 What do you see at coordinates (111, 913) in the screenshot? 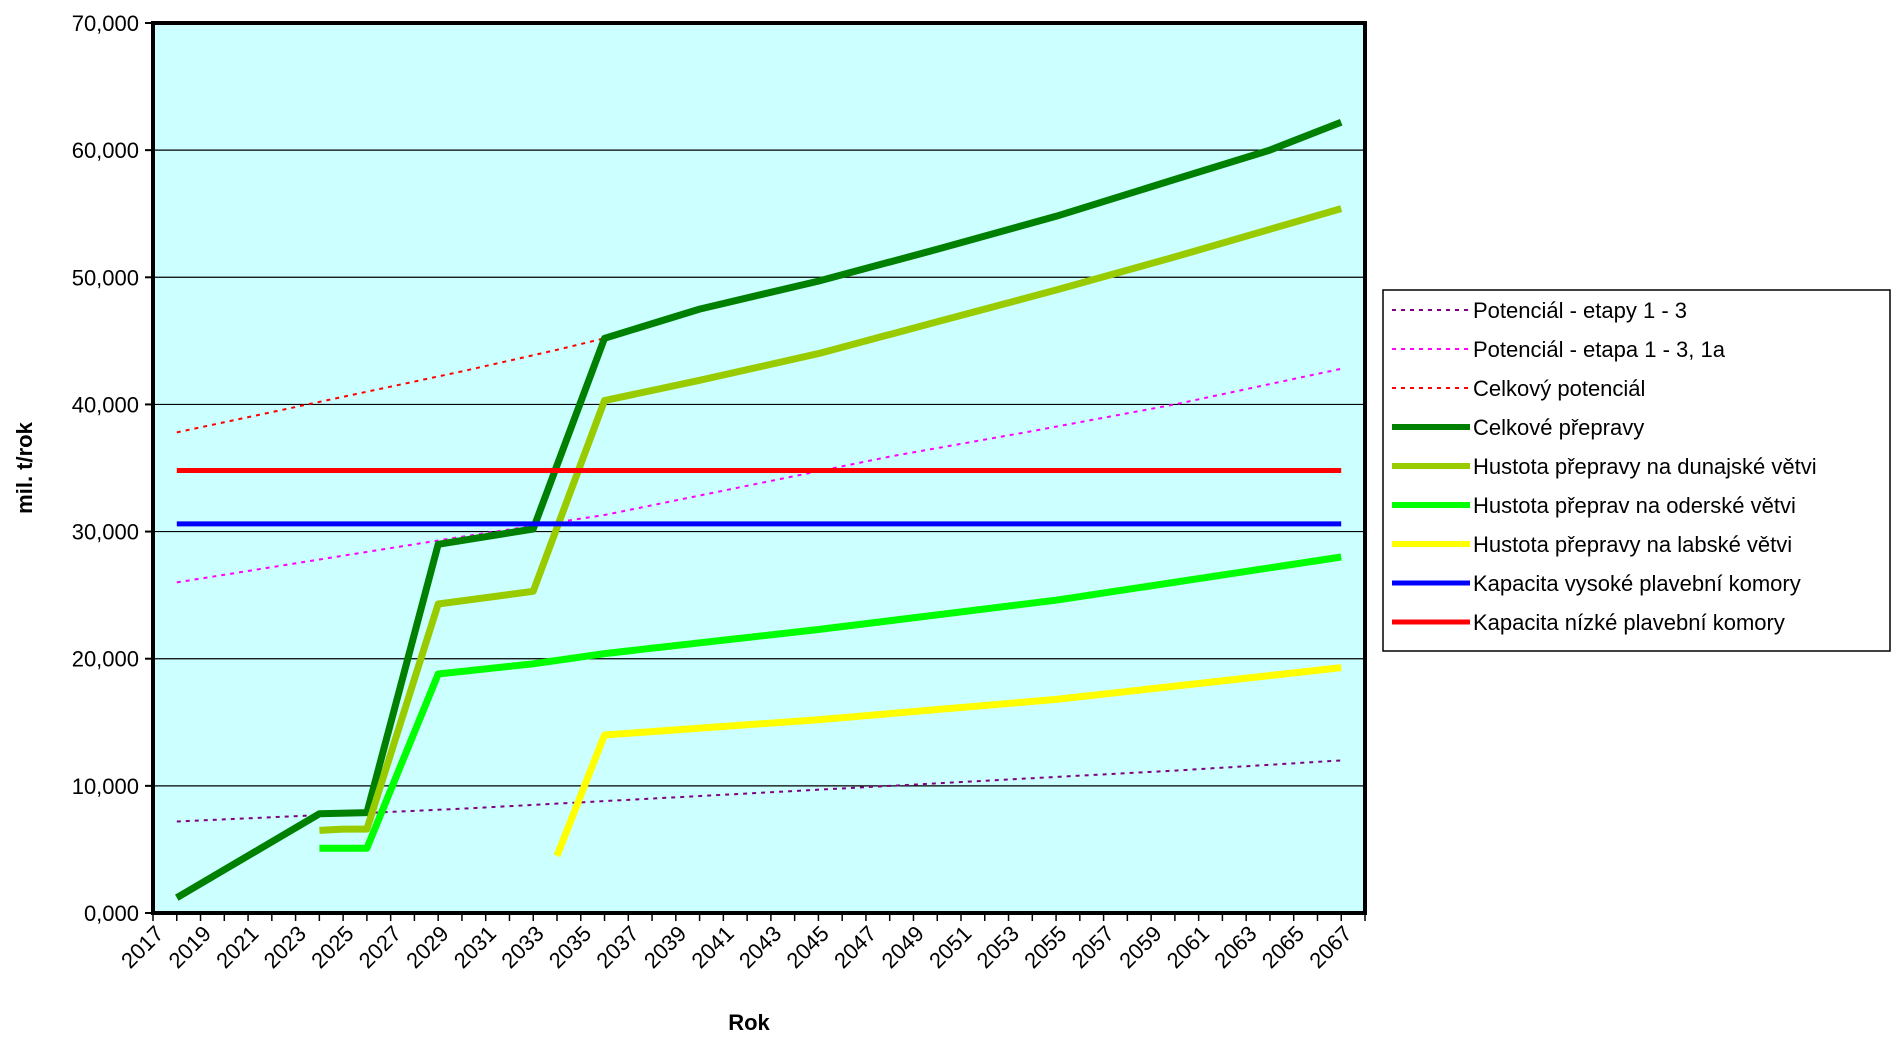
I see `y-tick-label: 0,000` at bounding box center [111, 913].